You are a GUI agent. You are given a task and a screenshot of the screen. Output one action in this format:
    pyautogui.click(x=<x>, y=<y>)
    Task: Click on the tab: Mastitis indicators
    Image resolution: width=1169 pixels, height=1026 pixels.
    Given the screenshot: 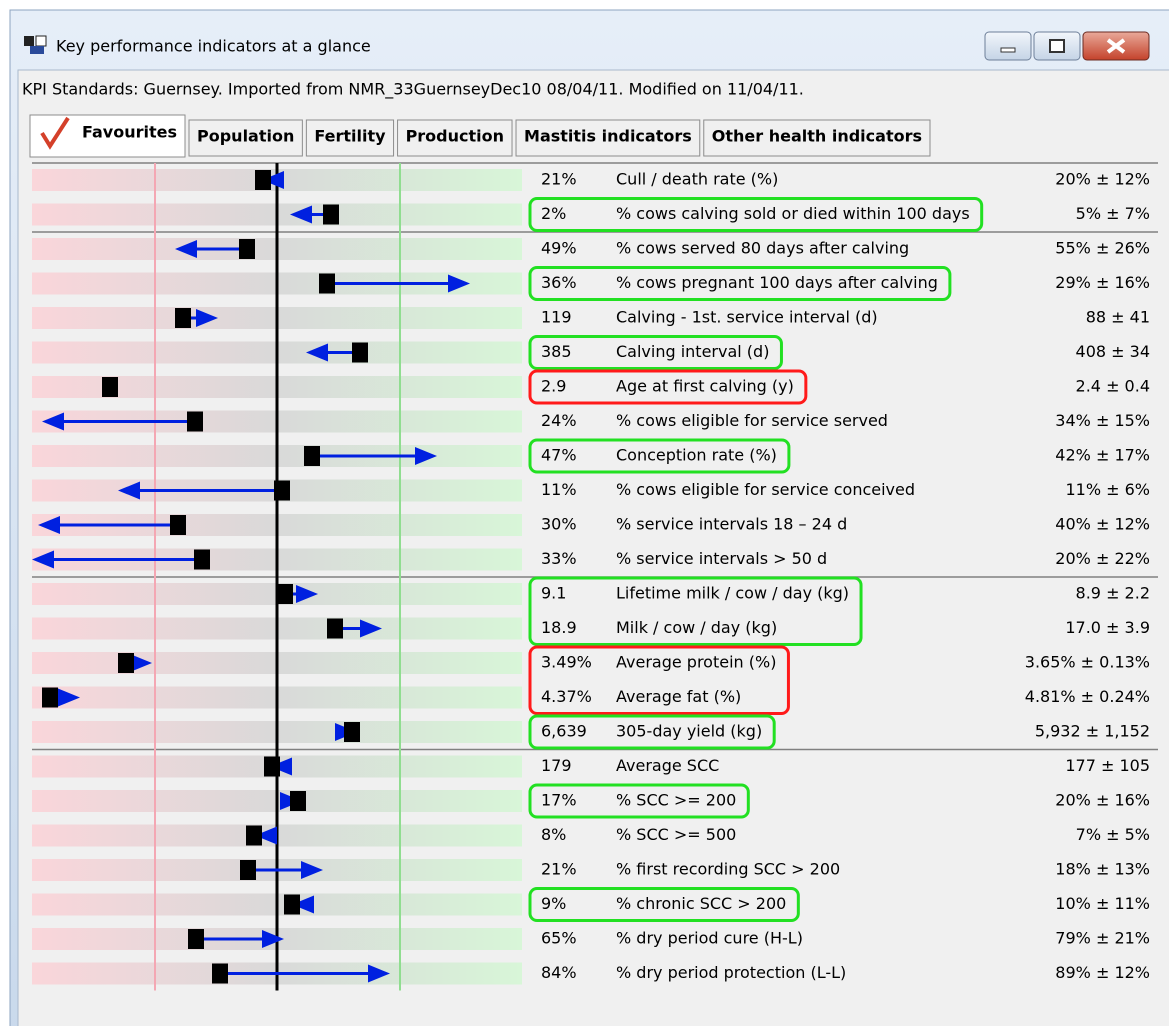 What is the action you would take?
    pyautogui.click(x=608, y=138)
    